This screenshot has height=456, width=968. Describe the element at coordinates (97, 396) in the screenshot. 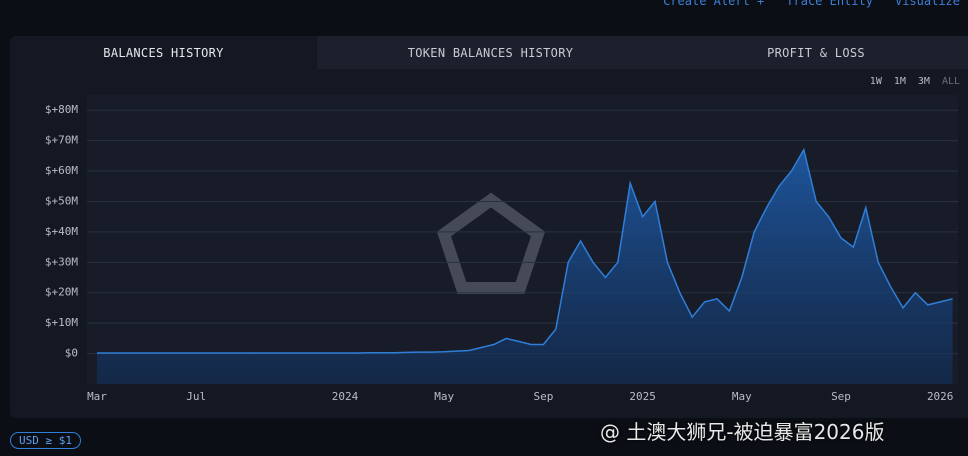

I see `x-tick-label: Mar` at that location.